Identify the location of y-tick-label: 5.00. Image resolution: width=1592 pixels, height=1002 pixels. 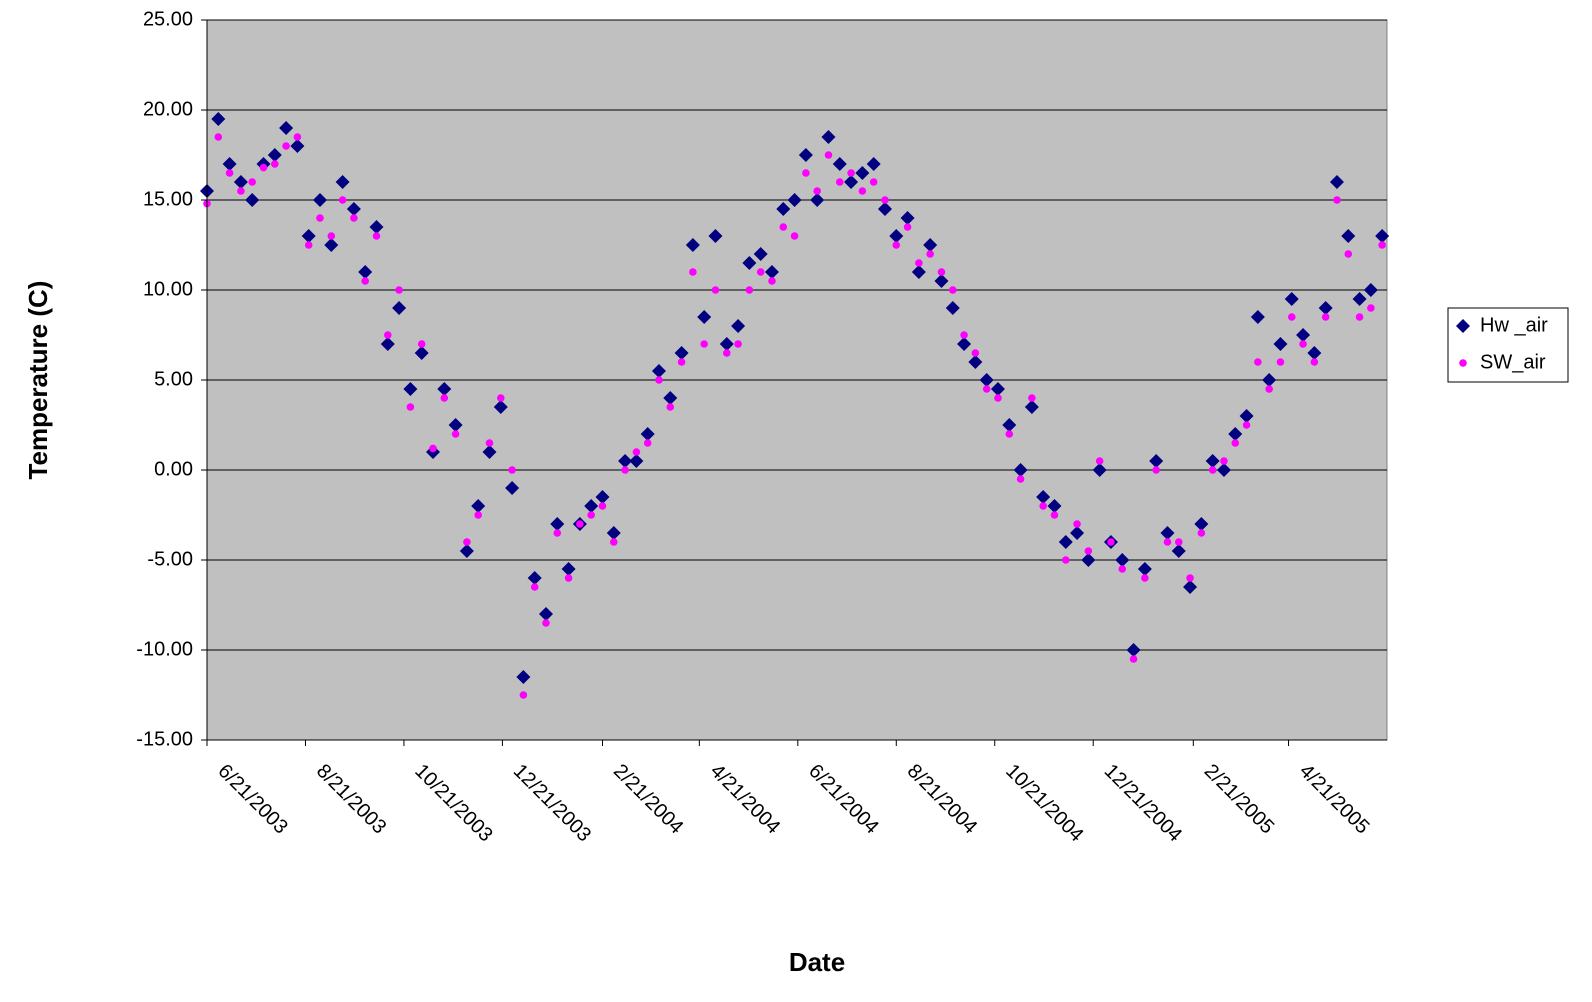
(173, 379).